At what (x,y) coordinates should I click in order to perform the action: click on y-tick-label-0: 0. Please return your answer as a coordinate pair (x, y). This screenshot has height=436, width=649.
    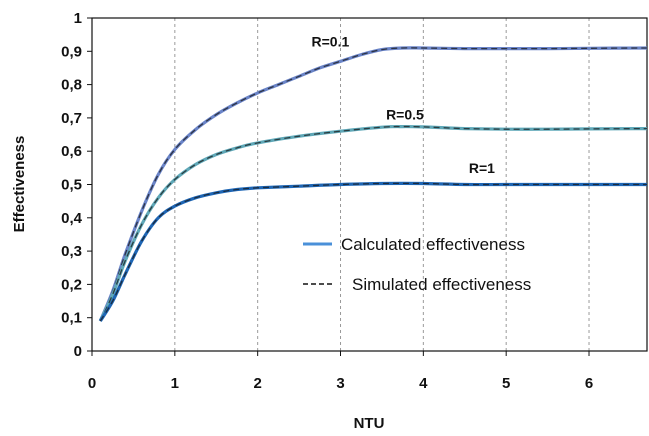
    Looking at the image, I should click on (78, 351).